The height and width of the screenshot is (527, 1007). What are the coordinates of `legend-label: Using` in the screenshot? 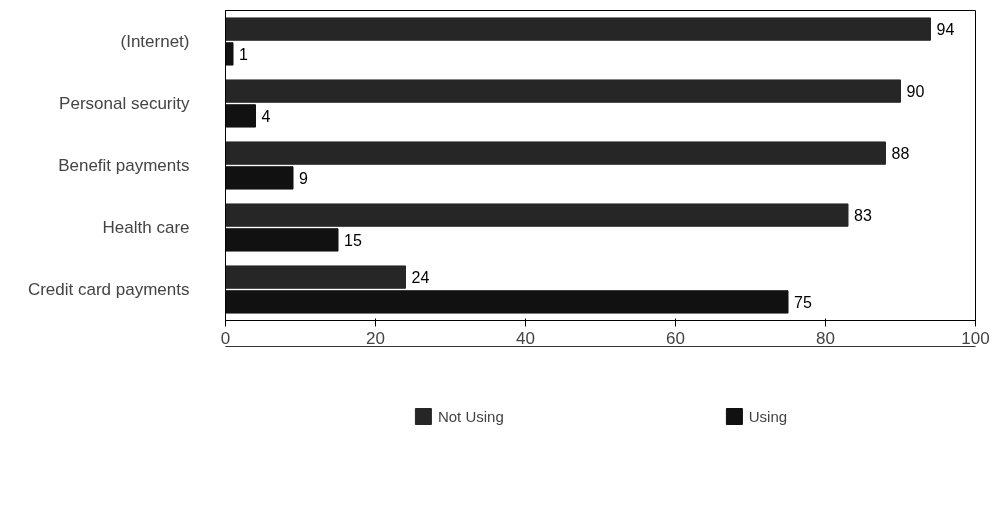 It's located at (768, 416).